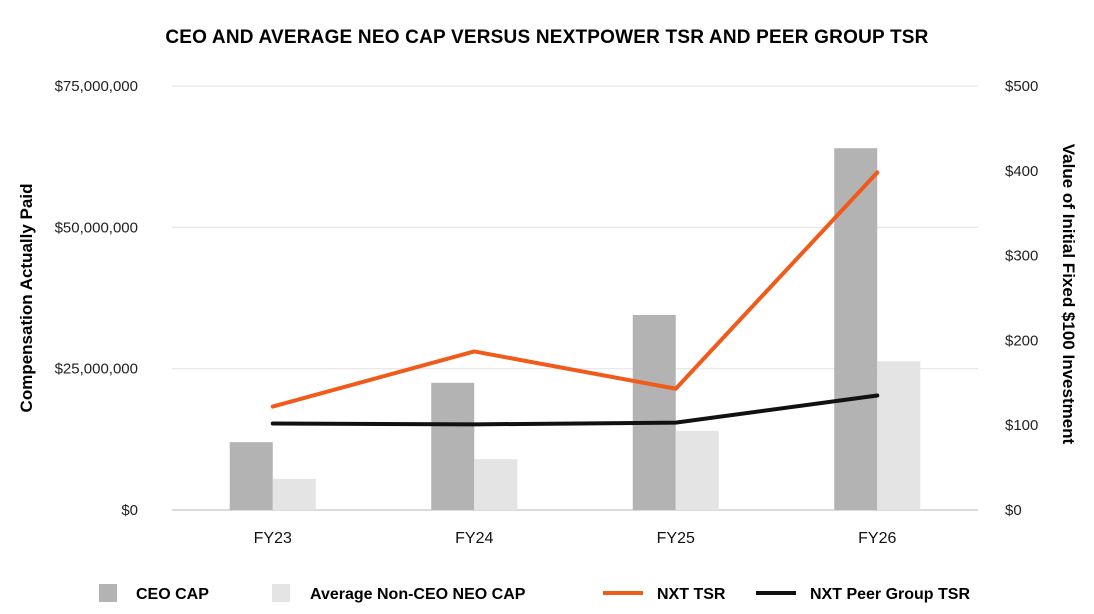 The image size is (1094, 614). What do you see at coordinates (575, 410) in the screenshot?
I see `series-line-peer-group-tsr` at bounding box center [575, 410].